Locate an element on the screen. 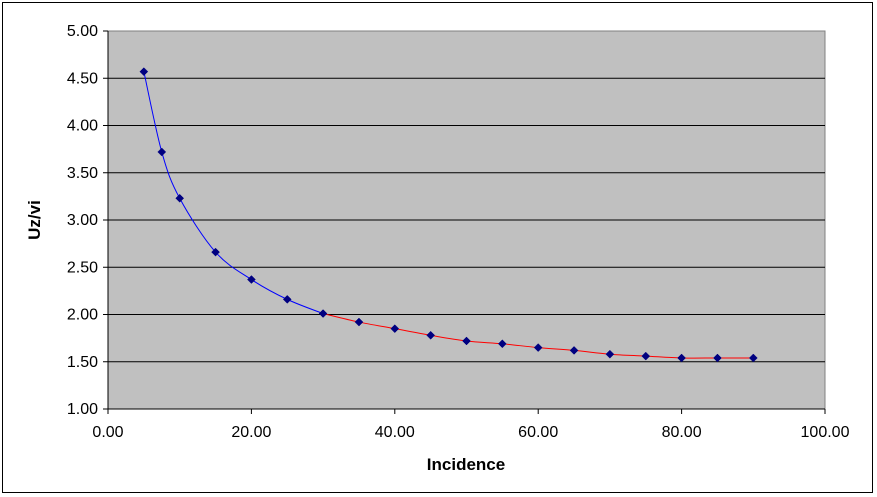 The height and width of the screenshot is (497, 877). x-tick-label: 80.00 is located at coordinates (682, 432).